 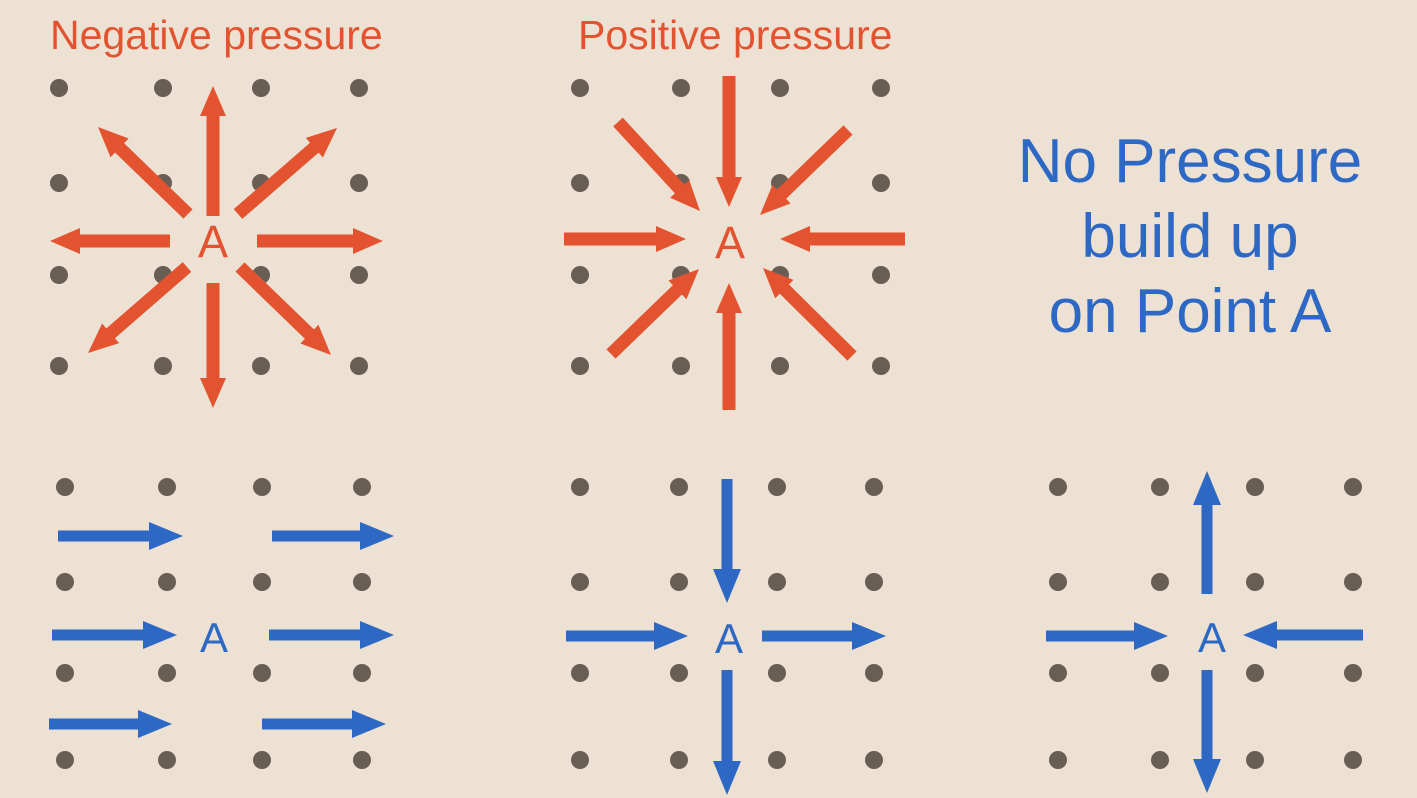 I want to click on positive-pressure-title: Positive pressure, so click(x=735, y=35).